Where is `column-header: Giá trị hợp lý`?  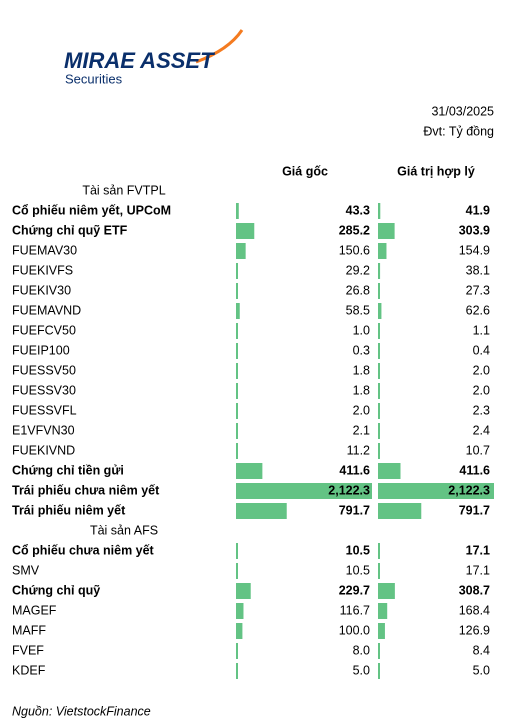
column-header: Giá trị hợp lý is located at coordinates (436, 171).